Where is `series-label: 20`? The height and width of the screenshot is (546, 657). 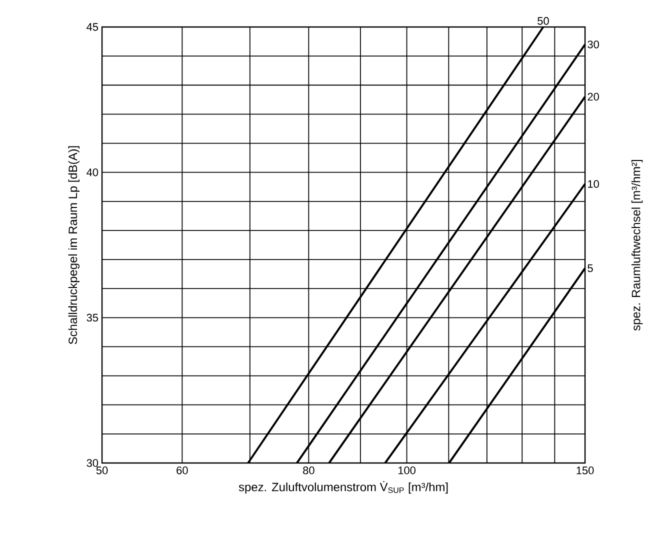
series-label: 20 is located at coordinates (593, 96).